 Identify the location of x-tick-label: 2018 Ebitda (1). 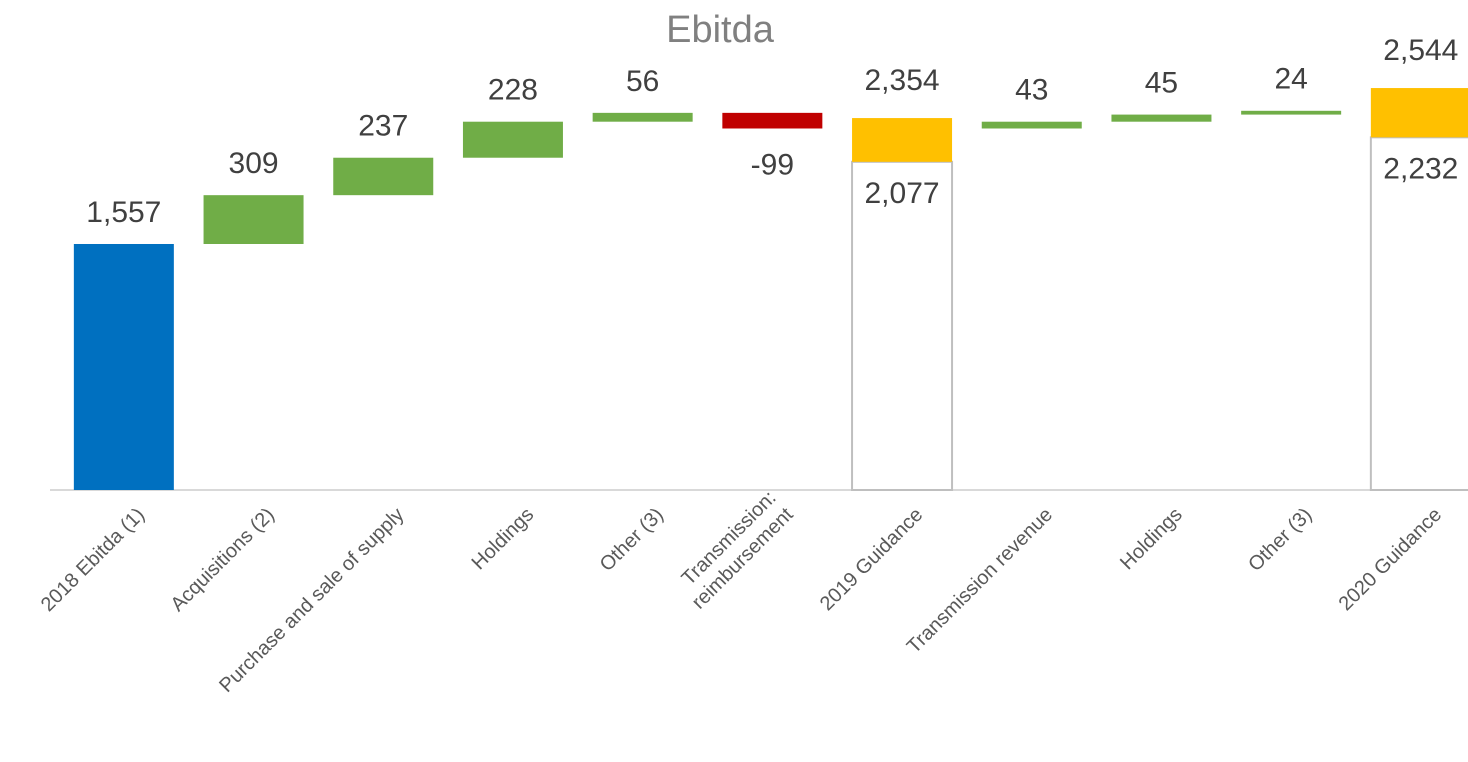
(93, 560).